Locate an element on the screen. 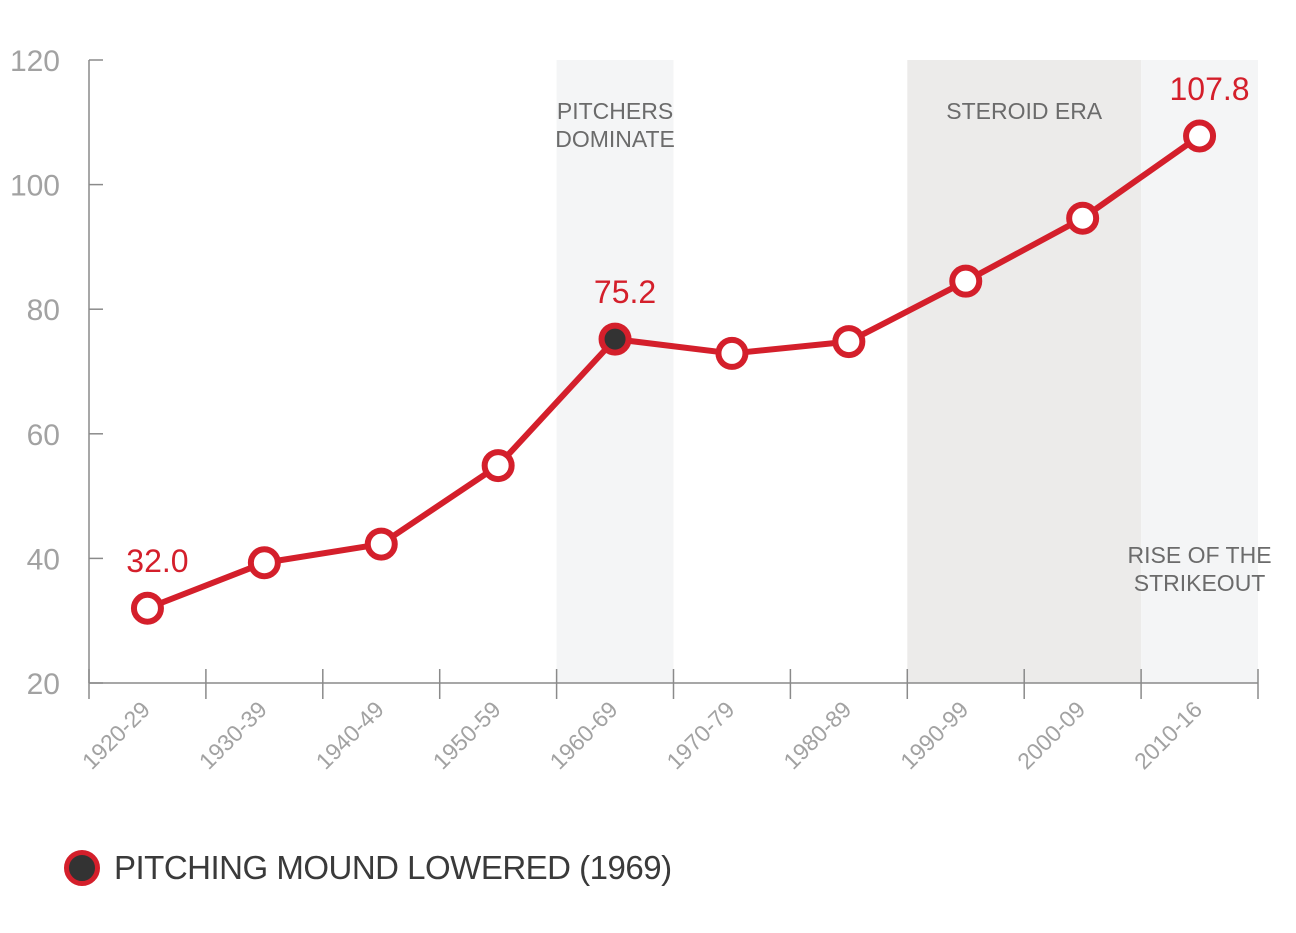 The height and width of the screenshot is (933, 1296). data-label: 75.2 is located at coordinates (625, 292).